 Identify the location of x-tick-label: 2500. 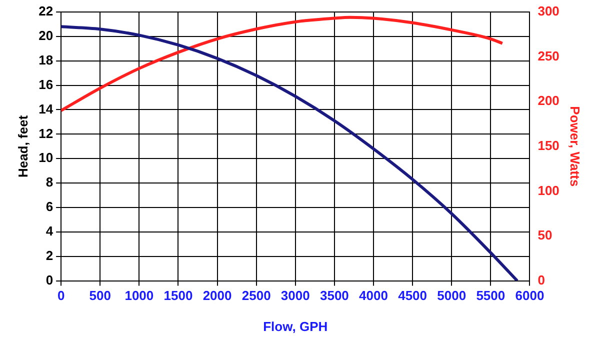
(256, 296).